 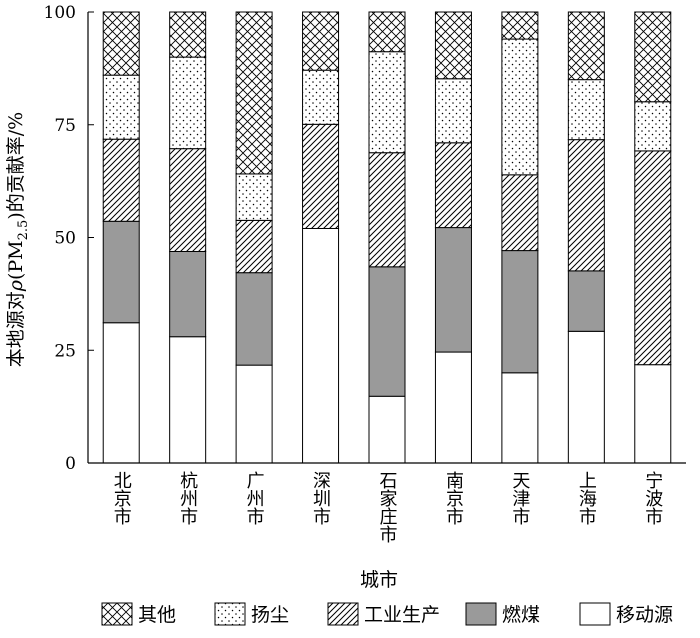 I want to click on legend-label: 工业生产, so click(x=402, y=615).